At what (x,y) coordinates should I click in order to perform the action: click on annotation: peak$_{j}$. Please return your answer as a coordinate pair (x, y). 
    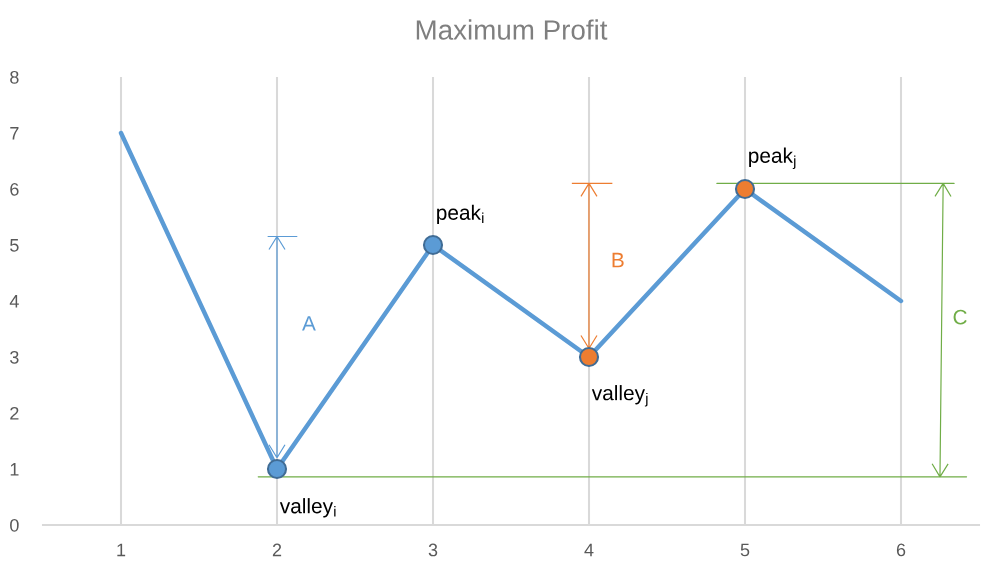
    Looking at the image, I should click on (772, 158).